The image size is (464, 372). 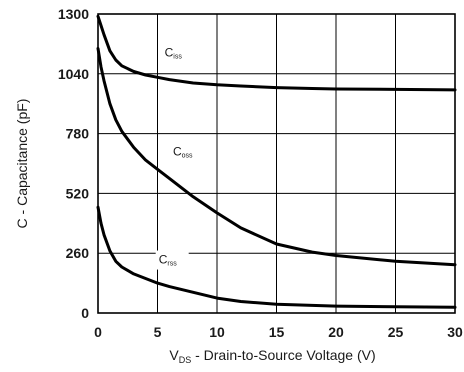 What do you see at coordinates (73, 163) in the screenshot?
I see `y-tick-labels: 0 260 520 780 1040 1300` at bounding box center [73, 163].